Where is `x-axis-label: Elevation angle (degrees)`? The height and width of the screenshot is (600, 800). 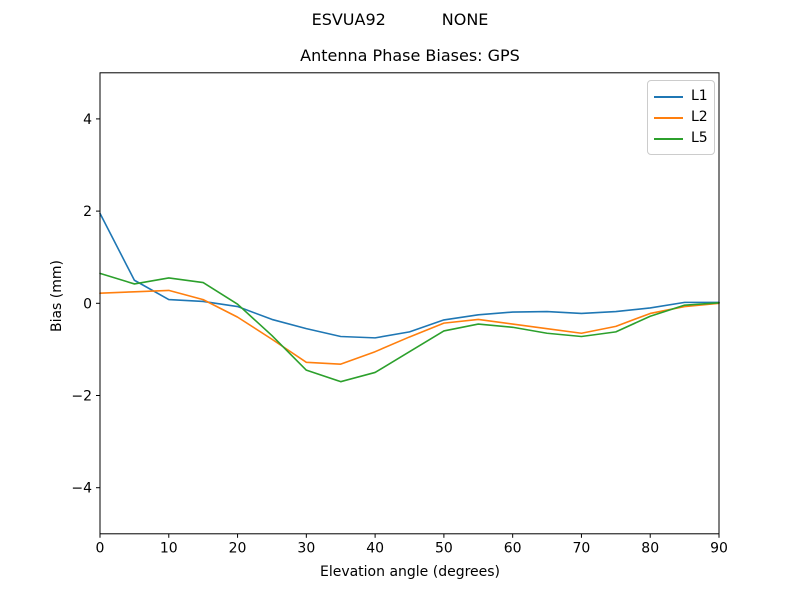 x-axis-label: Elevation angle (degrees) is located at coordinates (410, 572).